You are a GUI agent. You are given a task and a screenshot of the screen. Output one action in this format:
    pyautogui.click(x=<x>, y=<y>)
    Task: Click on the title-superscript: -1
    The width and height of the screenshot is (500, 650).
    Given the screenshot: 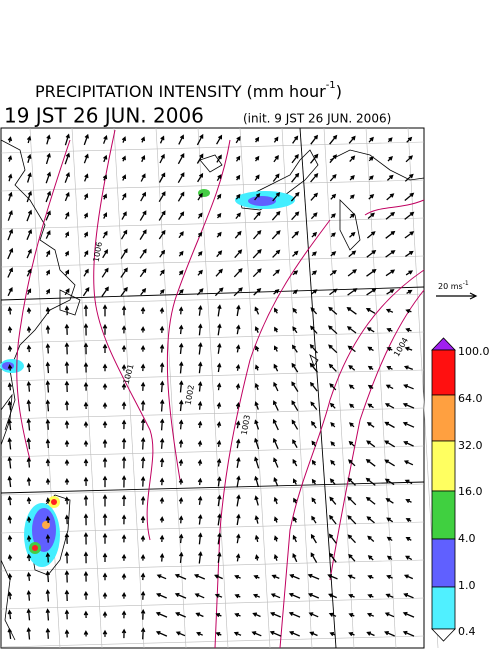 What is the action you would take?
    pyautogui.click(x=331, y=85)
    